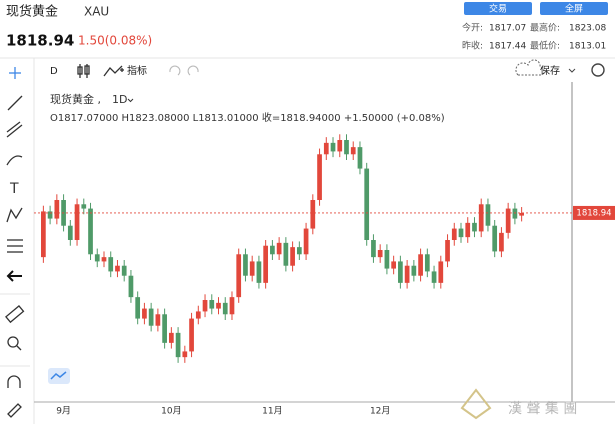  I want to click on fullscreen-button-label: 全屏, so click(574, 9).